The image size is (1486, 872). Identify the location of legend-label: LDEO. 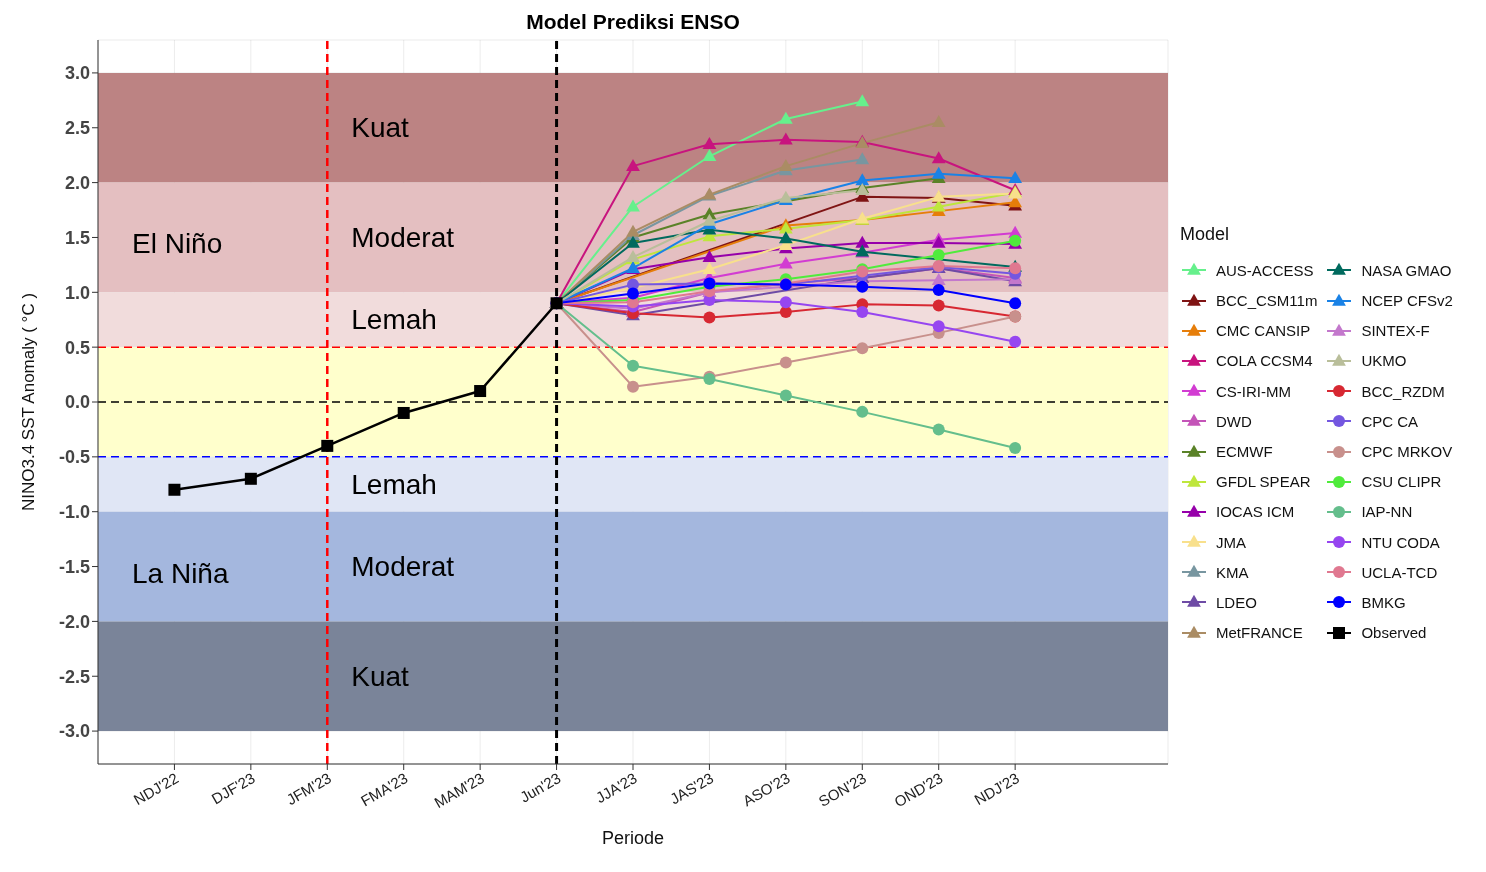
(1236, 602).